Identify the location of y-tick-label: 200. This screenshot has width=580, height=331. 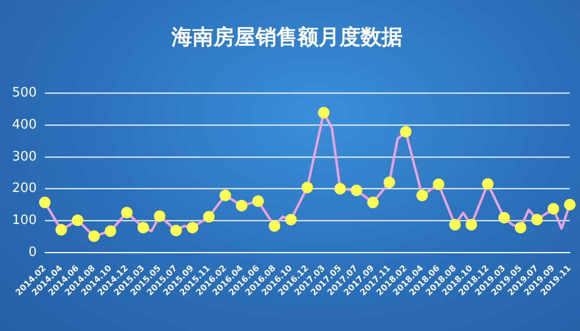
(24, 188).